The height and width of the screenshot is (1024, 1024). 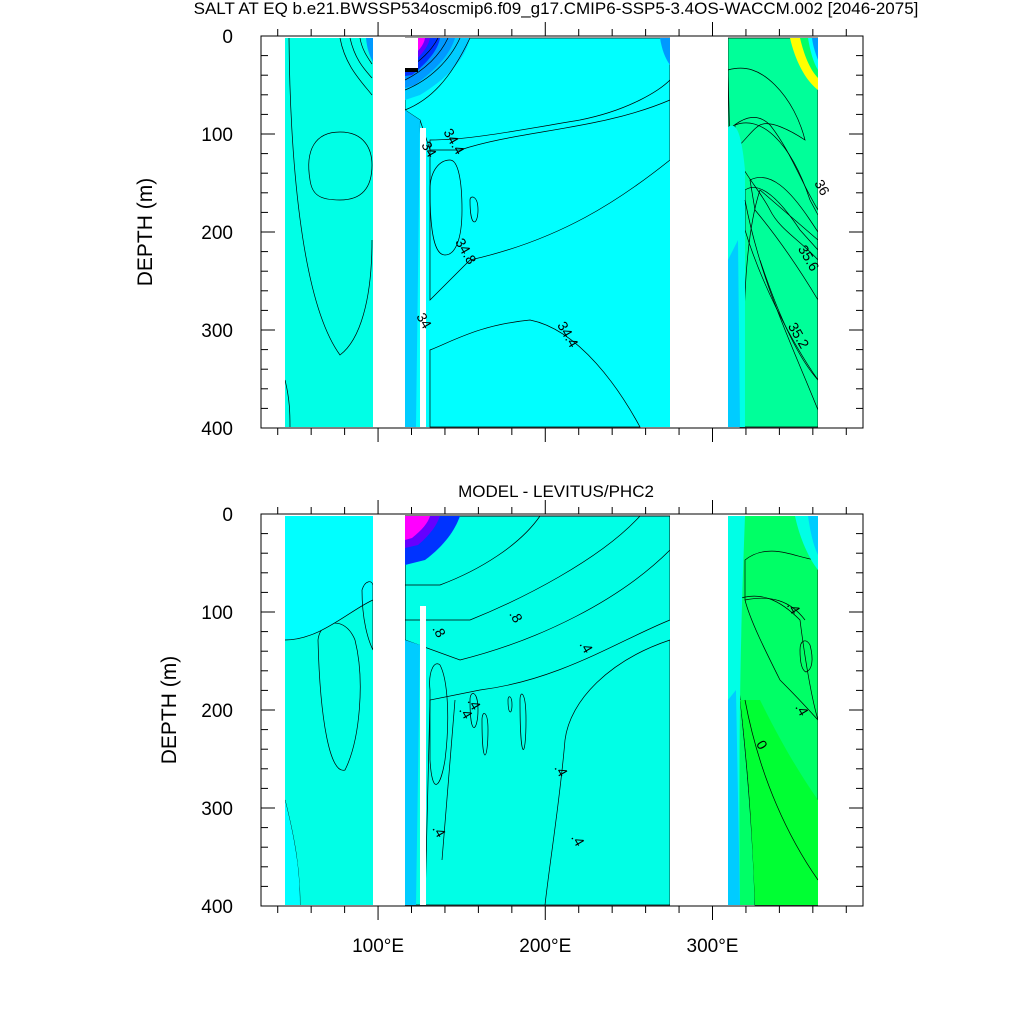 I want to click on contour-fill-atl-orange, so click(x=766, y=109).